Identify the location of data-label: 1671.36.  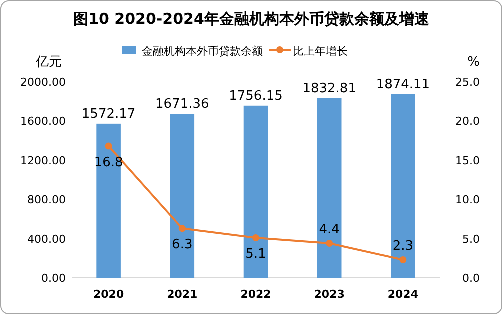
(183, 104).